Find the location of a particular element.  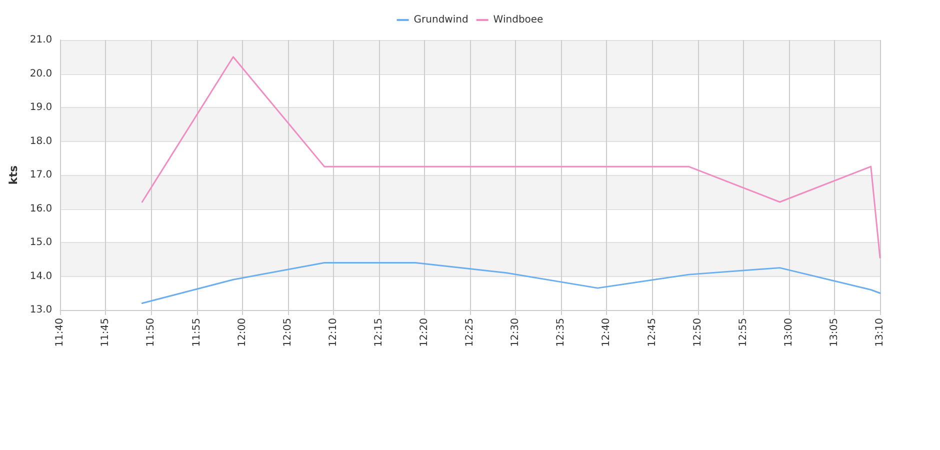

x-tick-label: 12:50 is located at coordinates (698, 332).